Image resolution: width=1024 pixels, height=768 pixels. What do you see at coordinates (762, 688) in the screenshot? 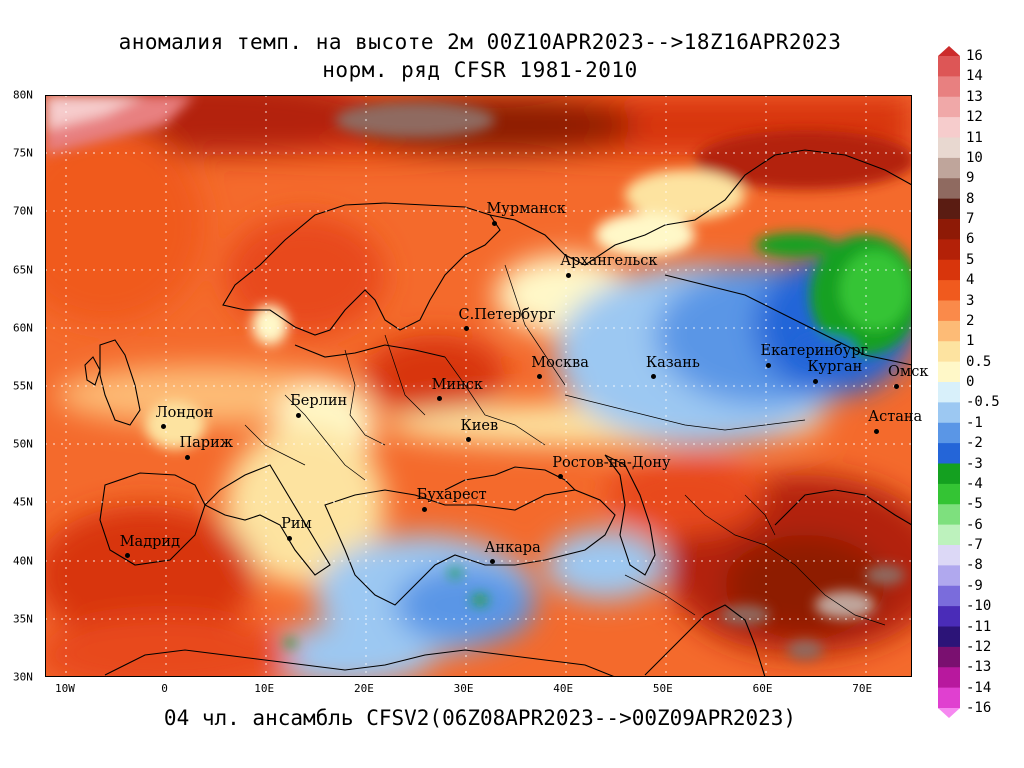
I see `longitude-tick-label: 60E` at bounding box center [762, 688].